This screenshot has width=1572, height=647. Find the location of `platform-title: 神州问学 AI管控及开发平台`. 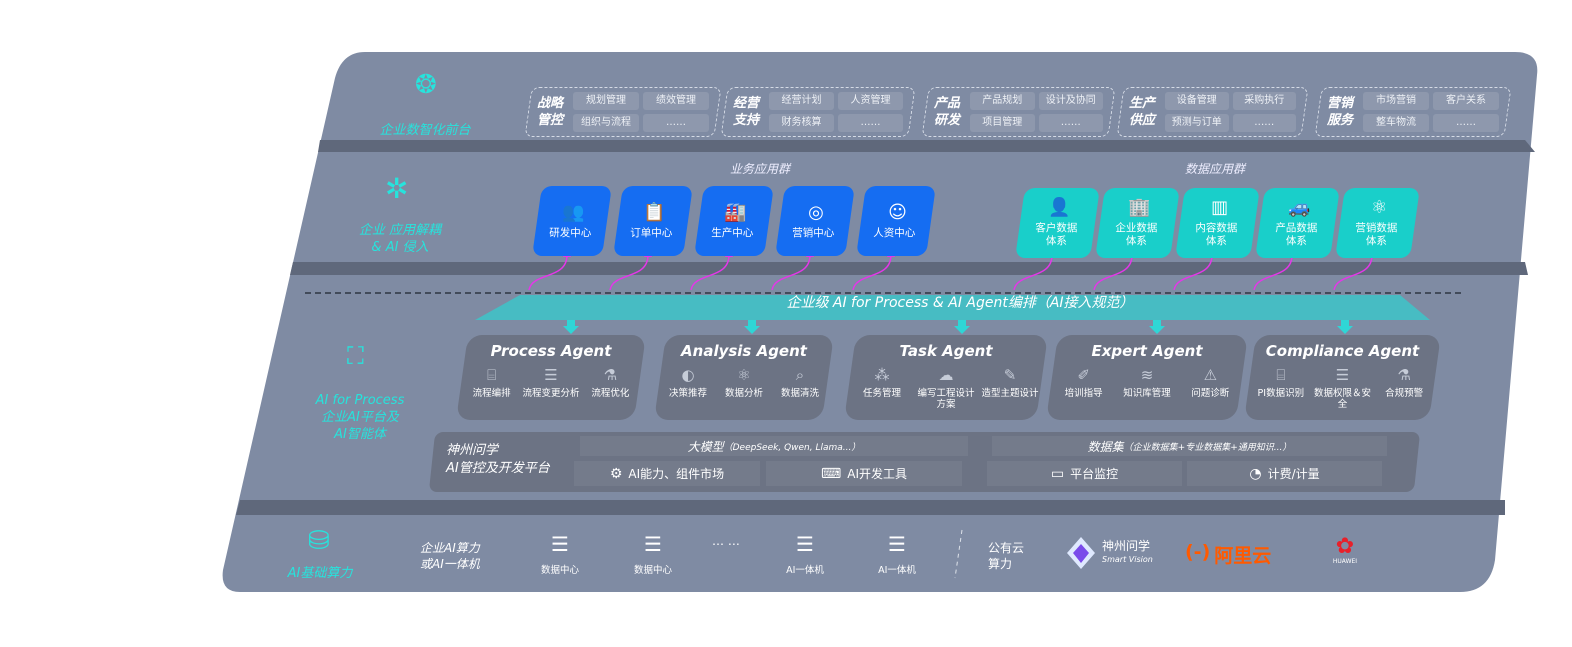

platform-title: 神州问学 AI管控及开发平台 is located at coordinates (498, 460).